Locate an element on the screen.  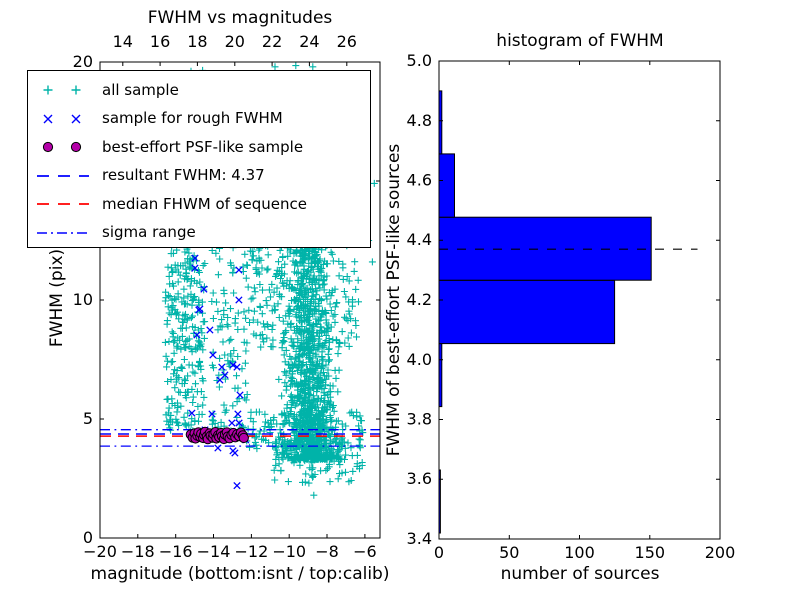
left-xaxis-label: magnitude (bottom:isnt / top:calib) is located at coordinates (240, 574).